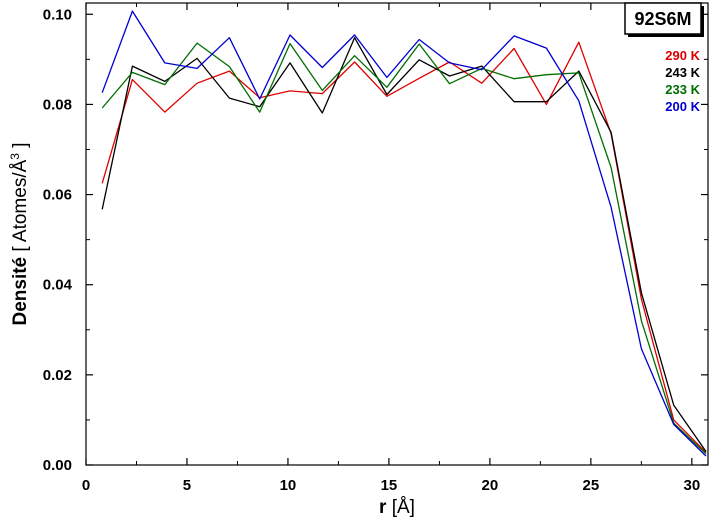 This screenshot has width=712, height=519. What do you see at coordinates (288, 485) in the screenshot?
I see `x-tick-label: 10` at bounding box center [288, 485].